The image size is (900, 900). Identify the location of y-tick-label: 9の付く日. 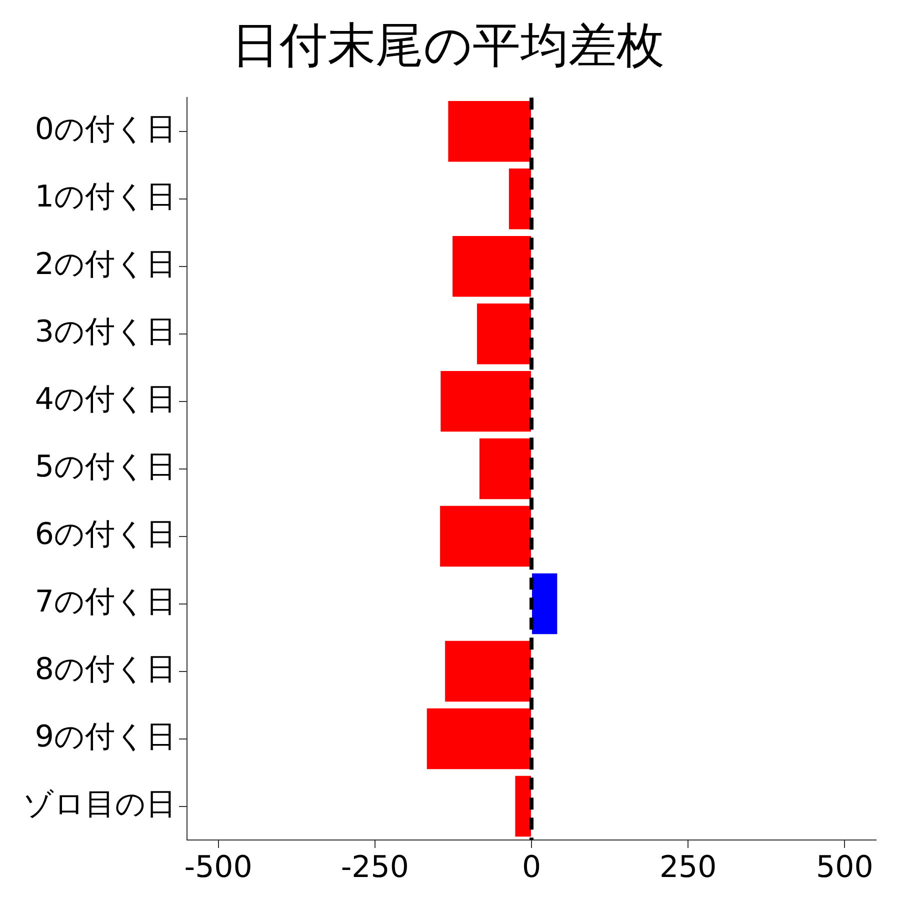
(105, 737).